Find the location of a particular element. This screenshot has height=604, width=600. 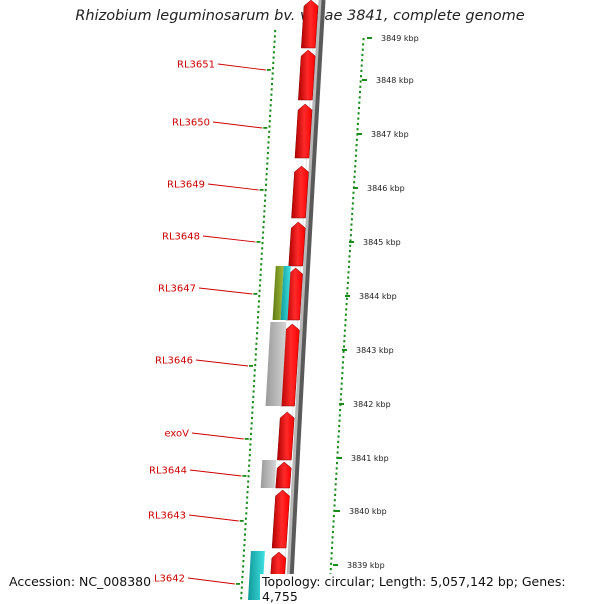

kbp-label: 3845 kbp is located at coordinates (382, 242).